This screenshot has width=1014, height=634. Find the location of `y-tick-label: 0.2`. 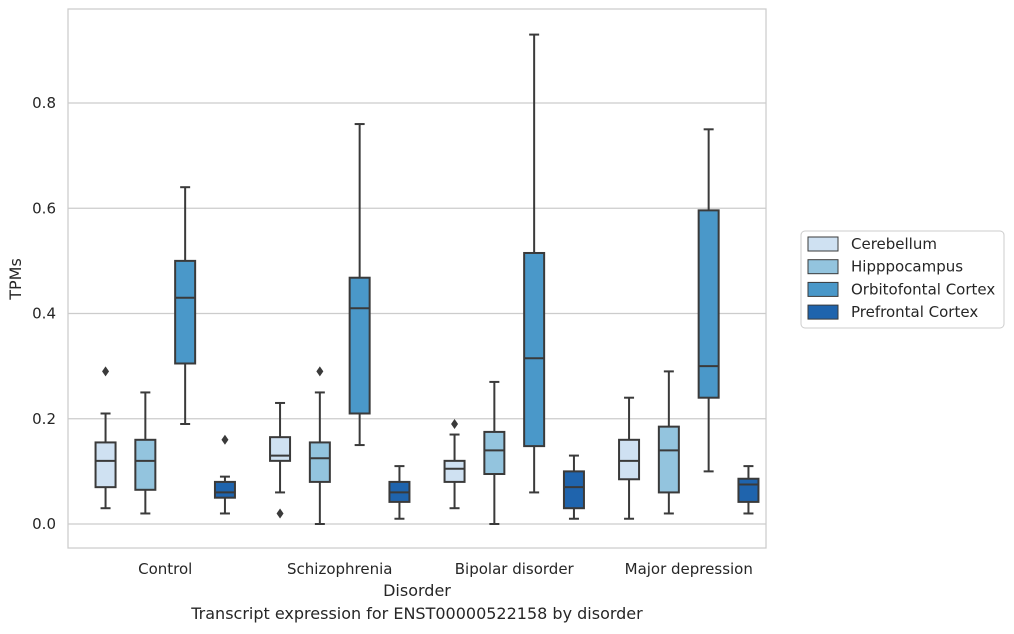

y-tick-label: 0.2 is located at coordinates (44, 419).